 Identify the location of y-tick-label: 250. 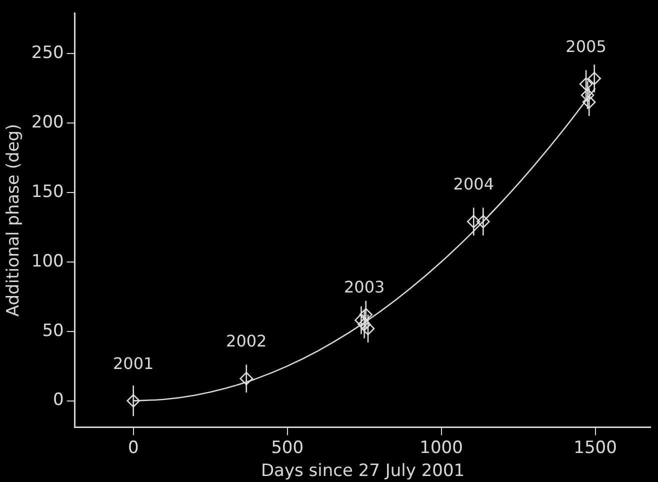
(47, 52).